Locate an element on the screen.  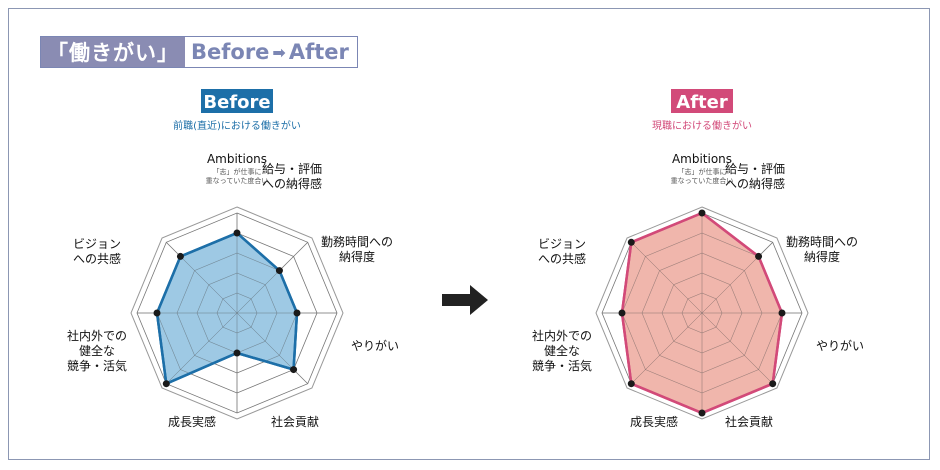
before-axis-label-6: 健全な is located at coordinates (97, 350).